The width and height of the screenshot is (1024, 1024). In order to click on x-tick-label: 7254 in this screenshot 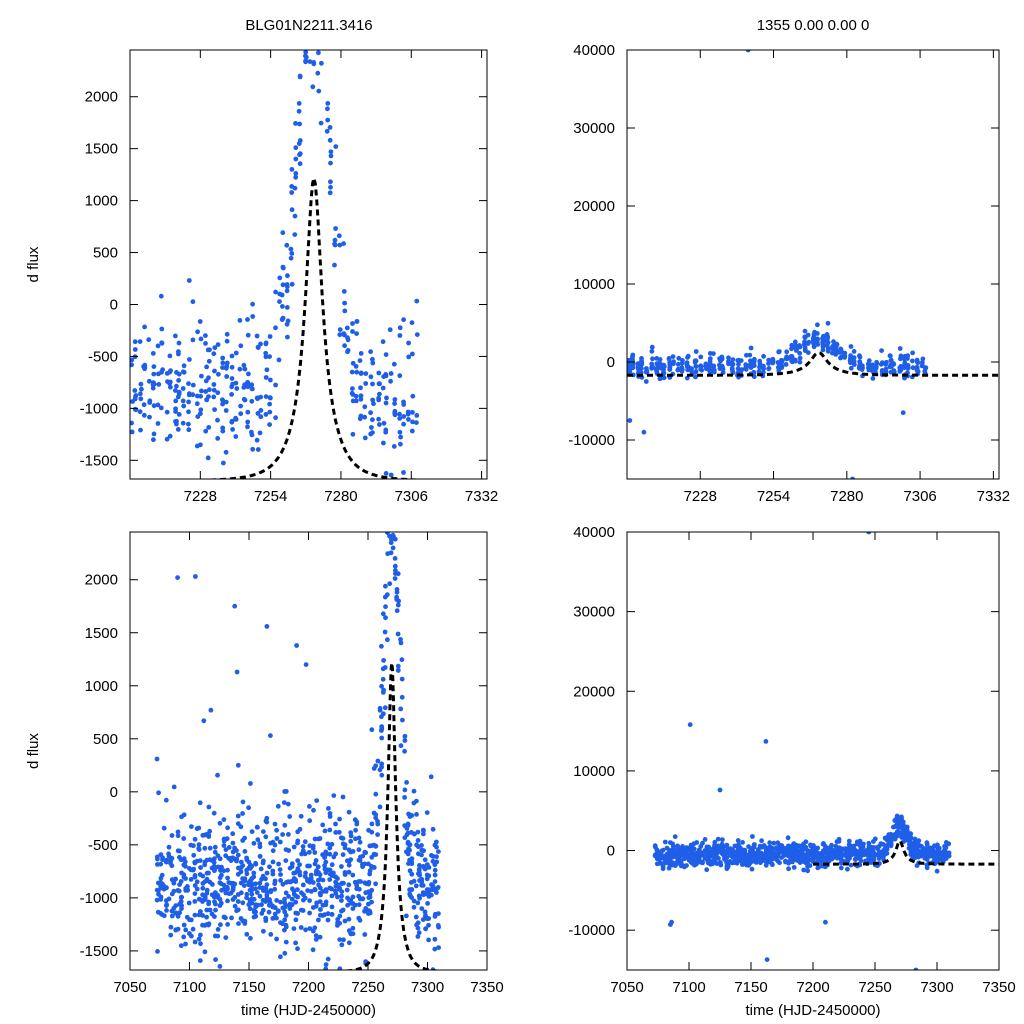, I will do `click(270, 496)`.